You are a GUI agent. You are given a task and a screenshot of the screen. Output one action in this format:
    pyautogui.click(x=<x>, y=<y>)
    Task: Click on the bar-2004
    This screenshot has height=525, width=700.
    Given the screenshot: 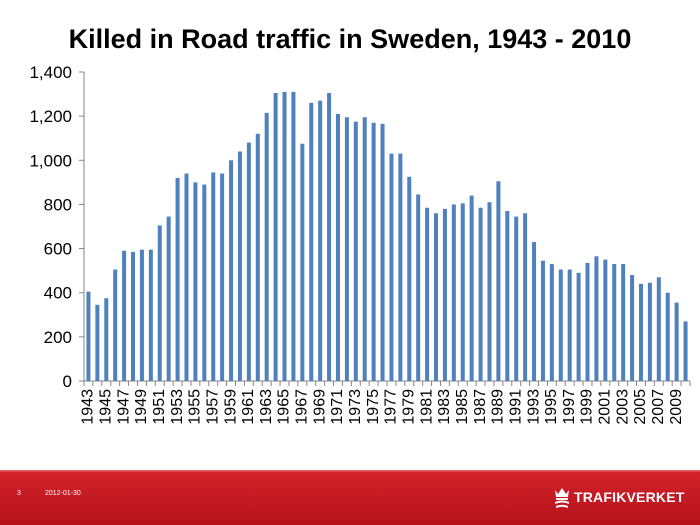 What is the action you would take?
    pyautogui.click(x=632, y=328)
    